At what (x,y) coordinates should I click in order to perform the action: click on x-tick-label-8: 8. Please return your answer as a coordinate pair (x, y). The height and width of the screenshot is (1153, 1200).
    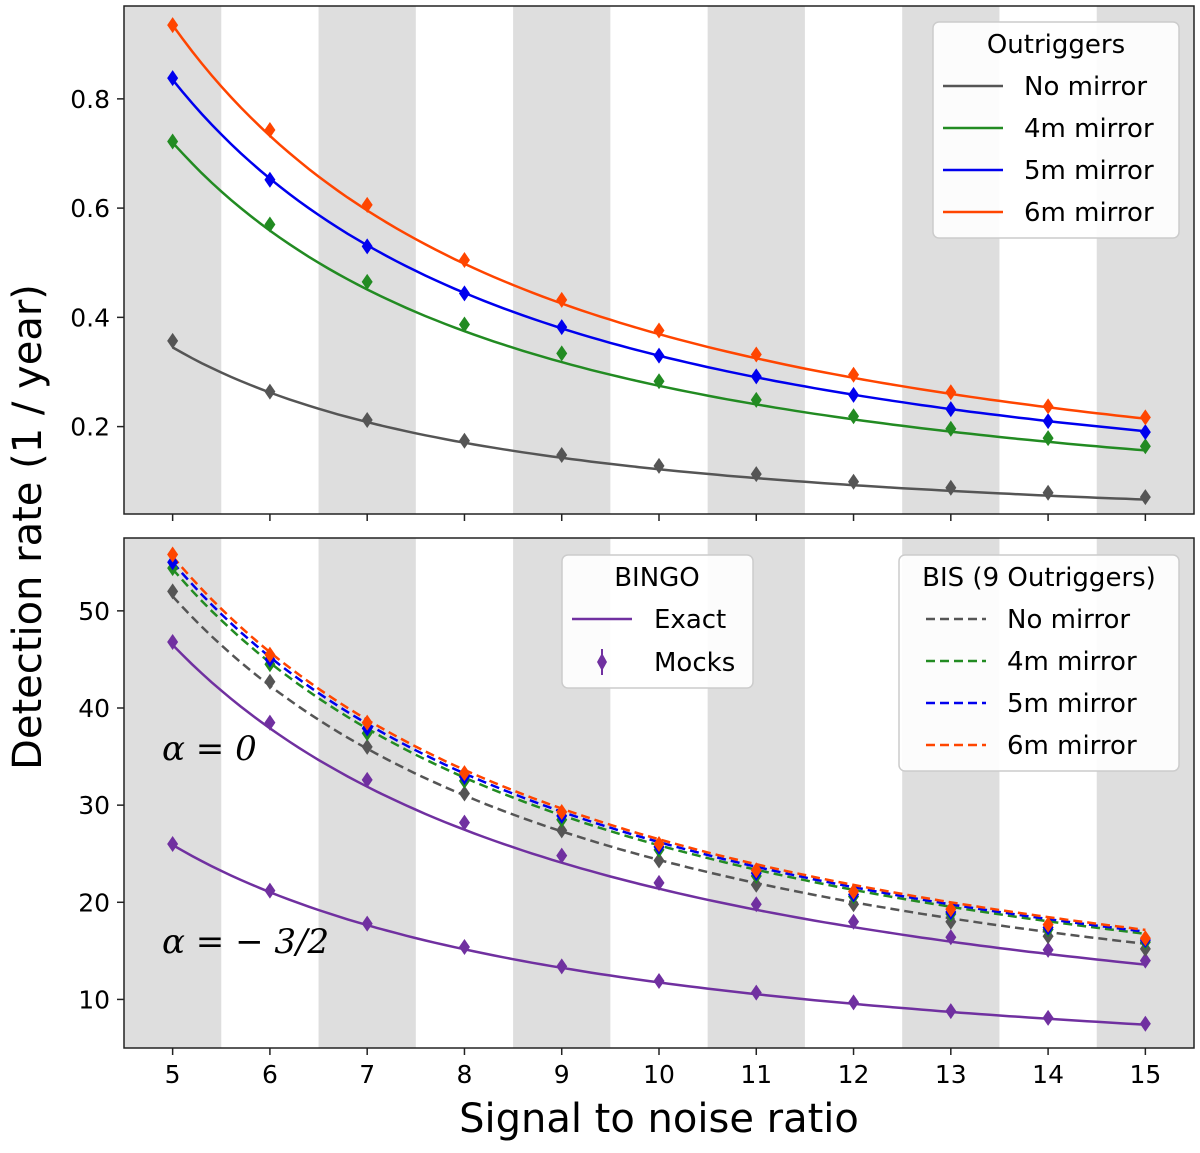
    Looking at the image, I should click on (465, 1074).